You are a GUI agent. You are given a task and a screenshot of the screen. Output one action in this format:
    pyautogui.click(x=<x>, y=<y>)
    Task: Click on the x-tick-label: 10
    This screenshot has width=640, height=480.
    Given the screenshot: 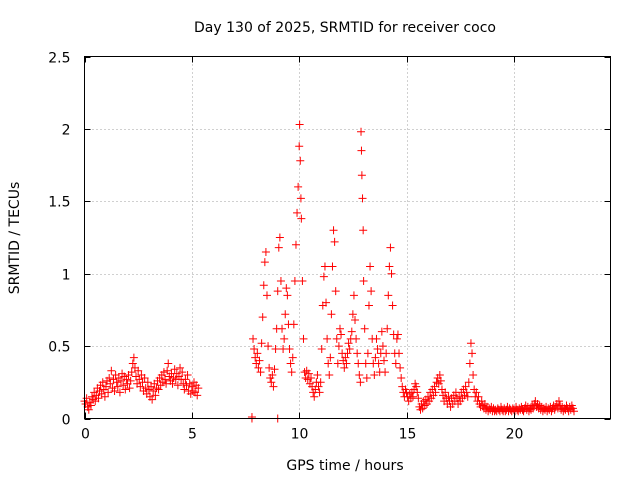 What is the action you would take?
    pyautogui.click(x=300, y=435)
    